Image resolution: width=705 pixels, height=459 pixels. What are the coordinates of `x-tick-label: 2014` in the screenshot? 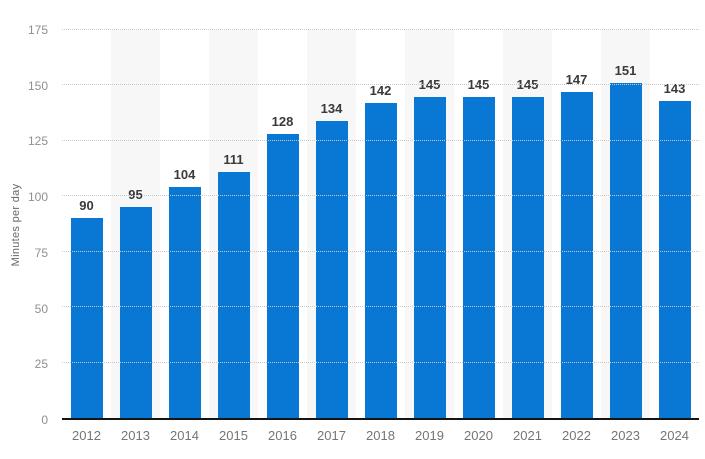 It's located at (184, 435).